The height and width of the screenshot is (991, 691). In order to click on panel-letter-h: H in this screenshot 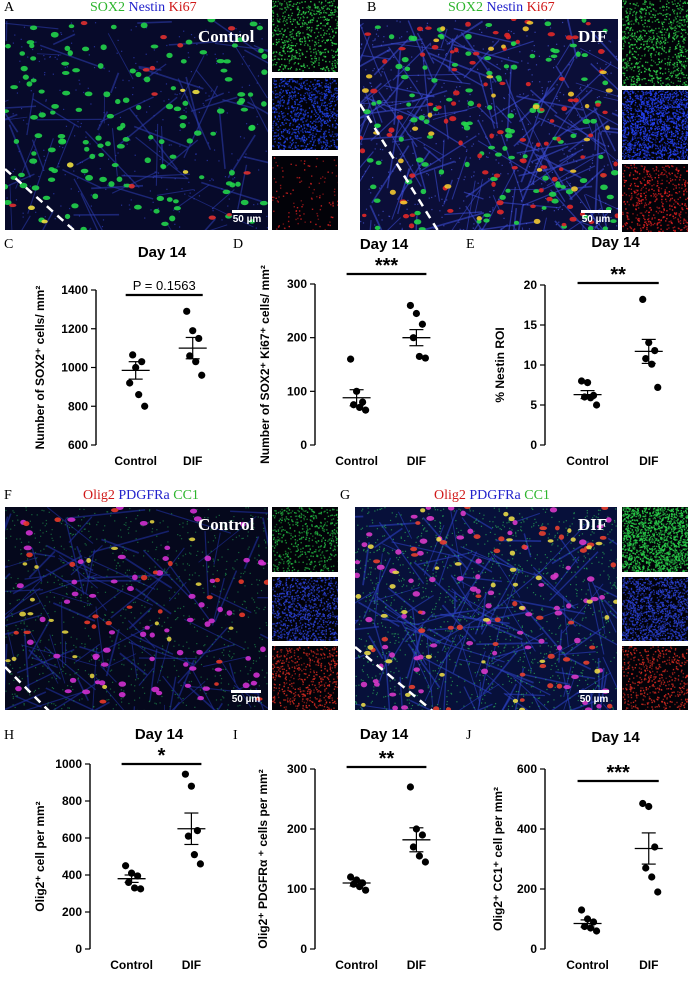, I will do `click(9, 735)`.